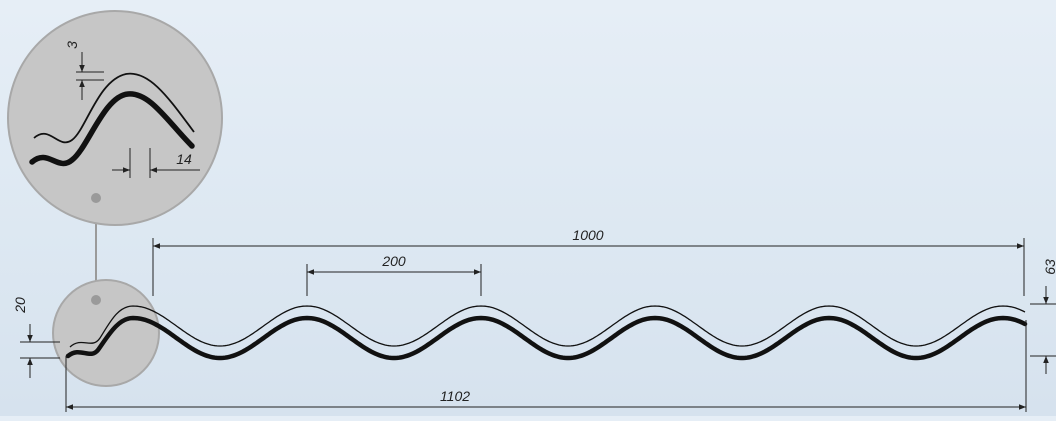 Image resolution: width=1056 pixels, height=421 pixels. Describe the element at coordinates (547, 326) in the screenshot. I see `thin-profile-line` at that location.